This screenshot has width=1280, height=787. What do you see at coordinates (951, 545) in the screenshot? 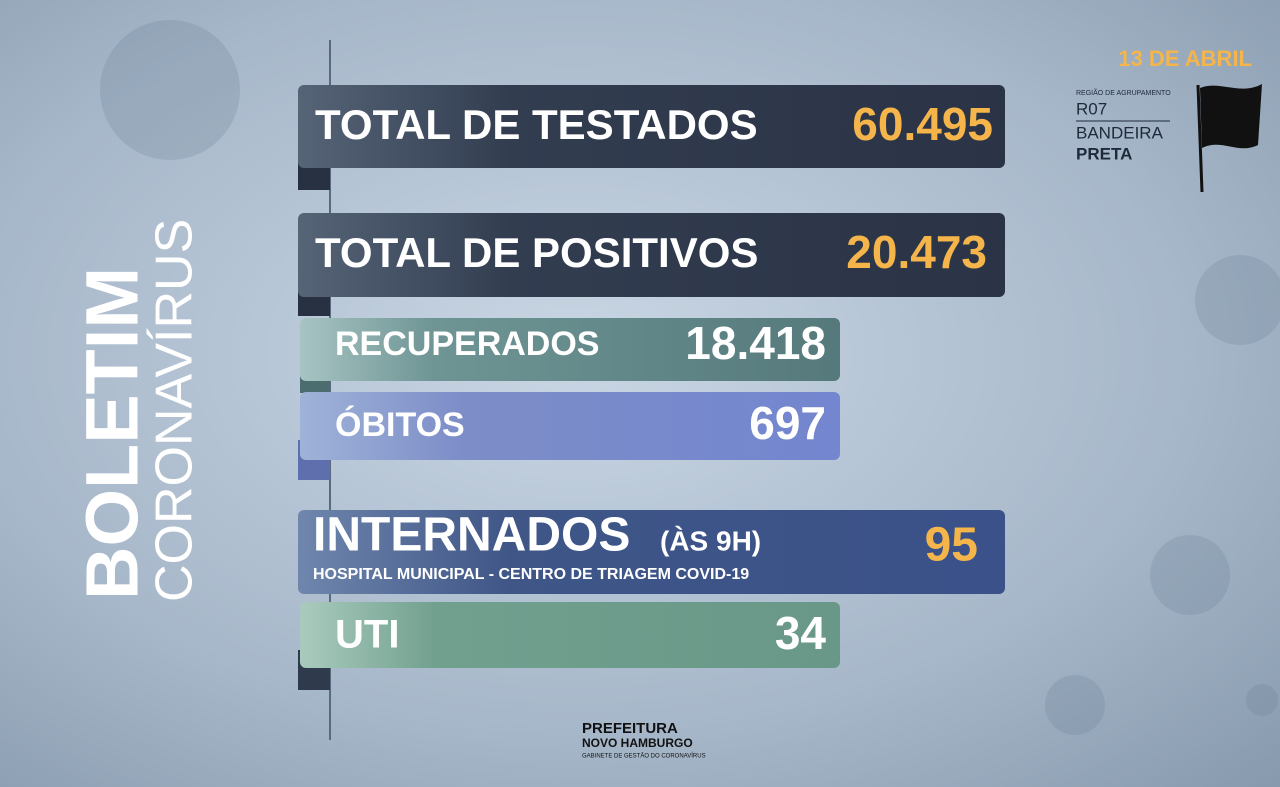
I see `panel-value: 95` at bounding box center [951, 545].